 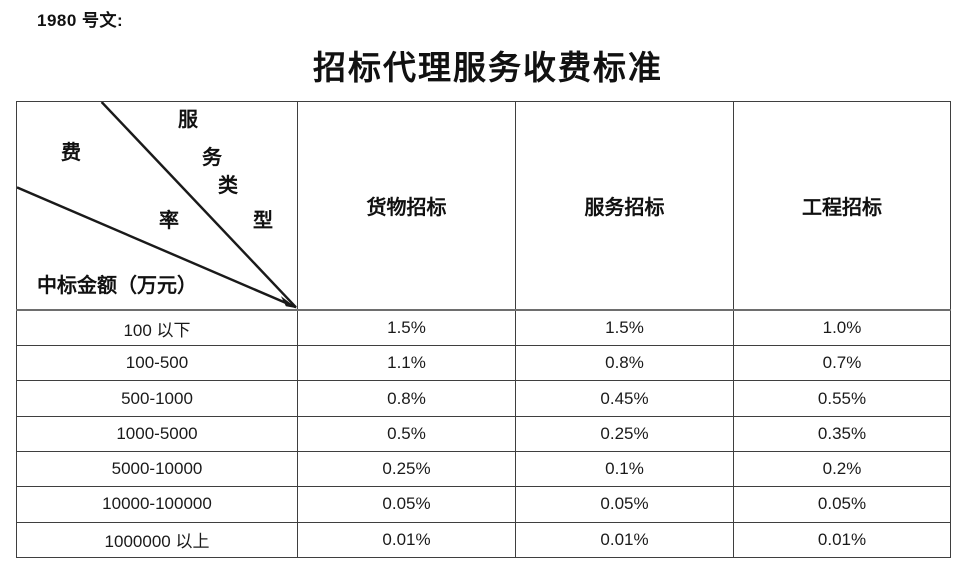 I want to click on corner-axis-char: 务, so click(x=212, y=158).